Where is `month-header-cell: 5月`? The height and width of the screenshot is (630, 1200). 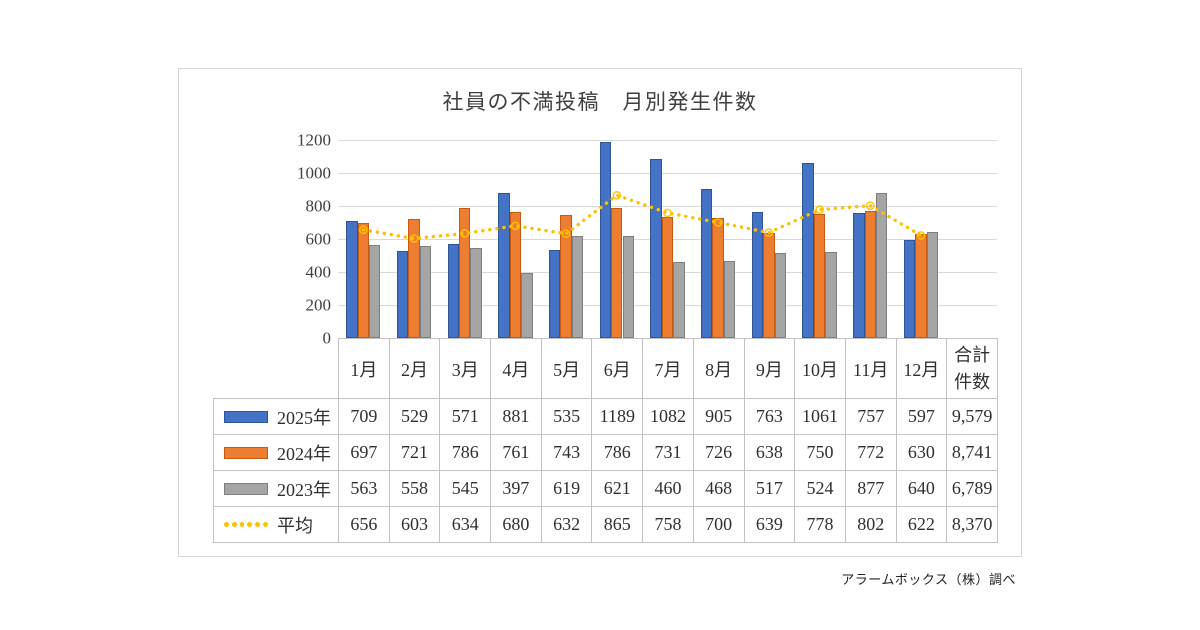 month-header-cell: 5月 is located at coordinates (566, 368).